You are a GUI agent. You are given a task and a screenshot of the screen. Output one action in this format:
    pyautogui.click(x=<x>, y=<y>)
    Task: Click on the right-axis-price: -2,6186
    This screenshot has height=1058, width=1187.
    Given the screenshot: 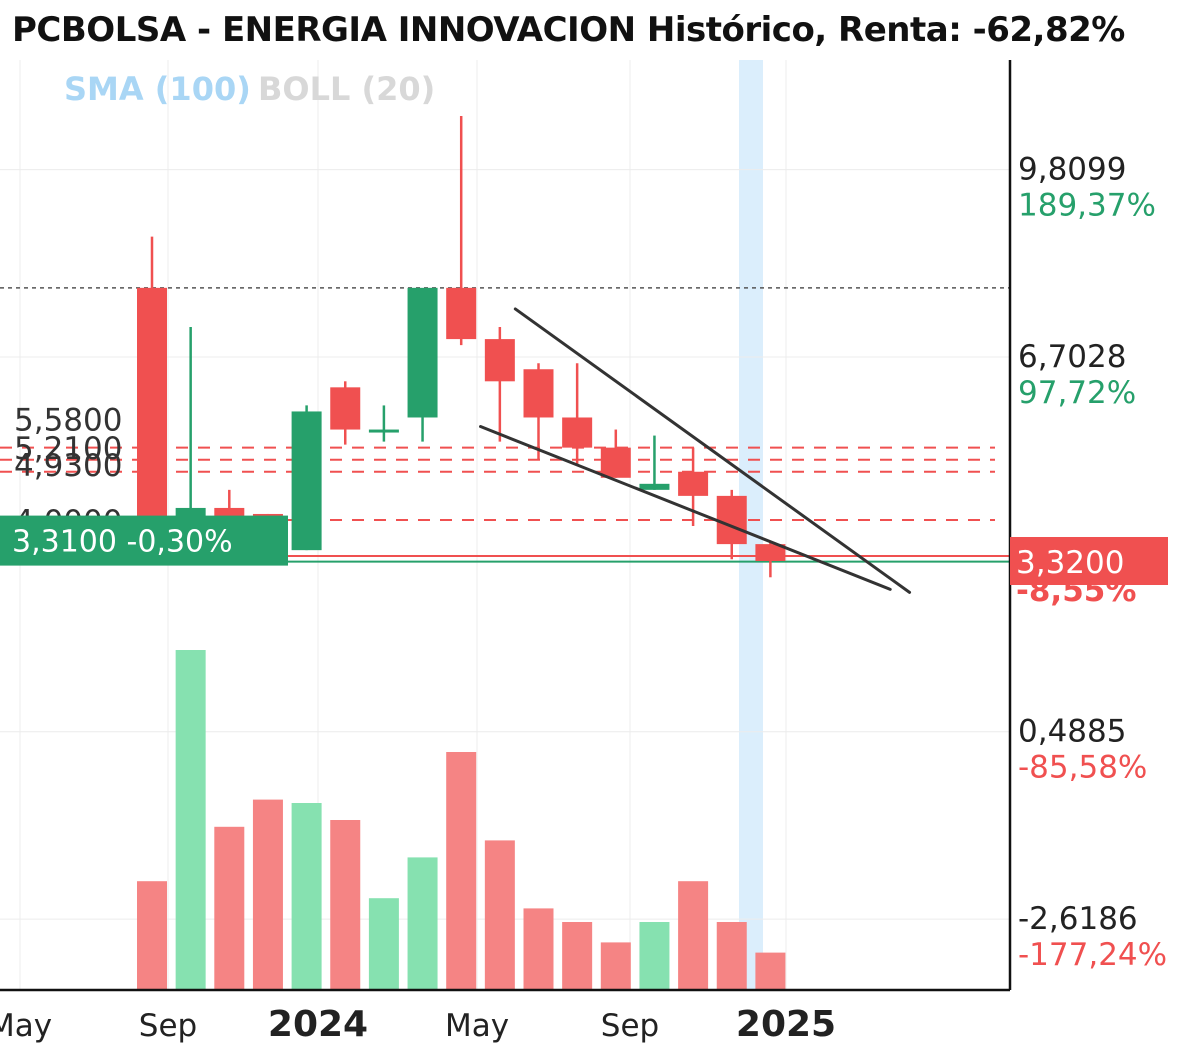 What is the action you would take?
    pyautogui.click(x=1078, y=919)
    